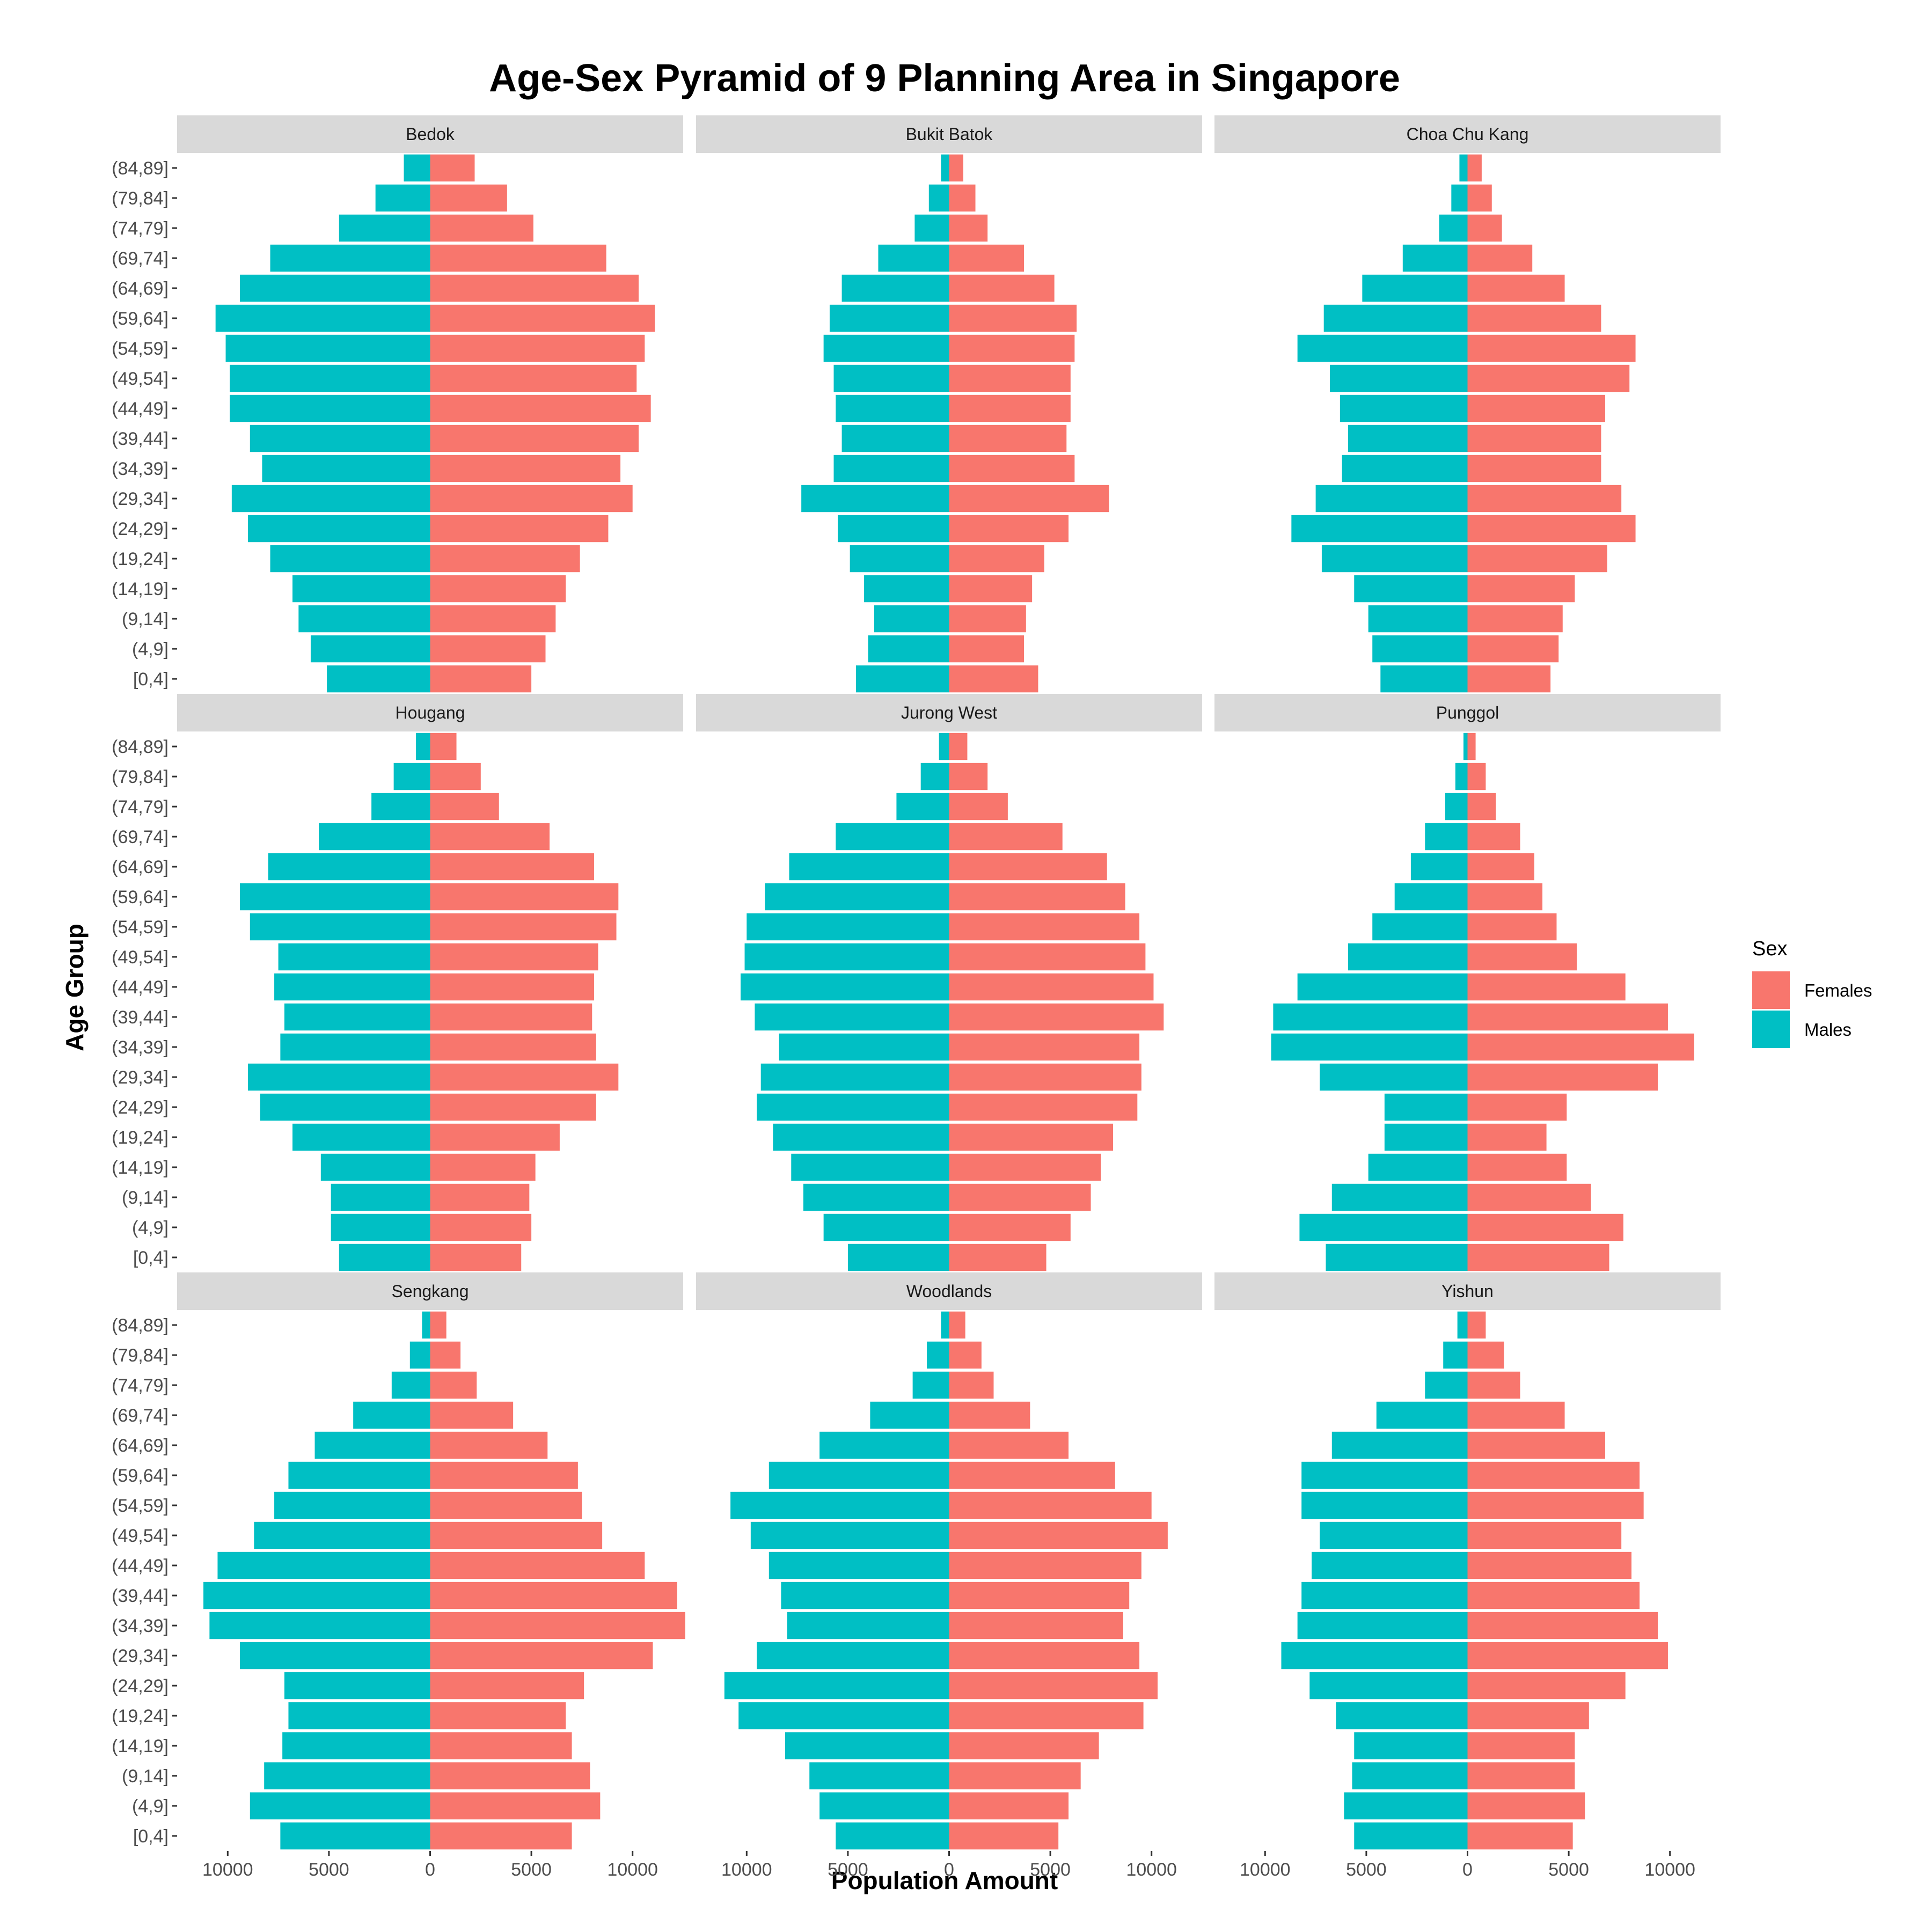  Describe the element at coordinates (1771, 990) in the screenshot. I see `legend-key-females` at that location.